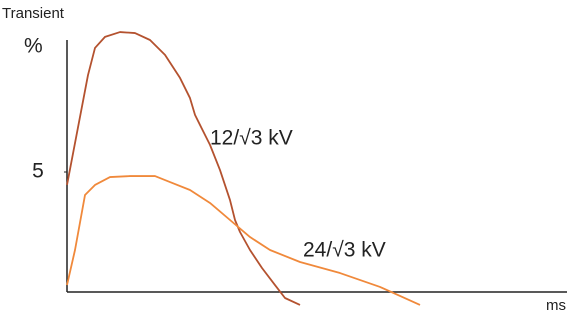 This screenshot has width=579, height=322. I want to click on series-label: 24/√3 kV, so click(344, 250).